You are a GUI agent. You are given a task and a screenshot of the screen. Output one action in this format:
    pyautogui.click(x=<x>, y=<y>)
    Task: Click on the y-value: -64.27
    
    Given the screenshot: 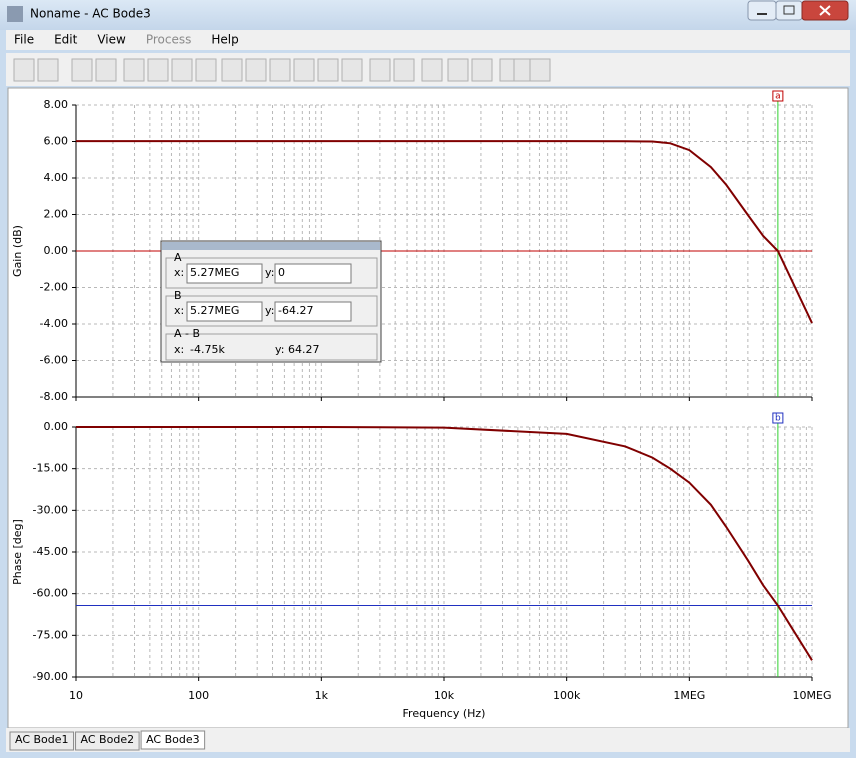 What is the action you would take?
    pyautogui.click(x=295, y=310)
    